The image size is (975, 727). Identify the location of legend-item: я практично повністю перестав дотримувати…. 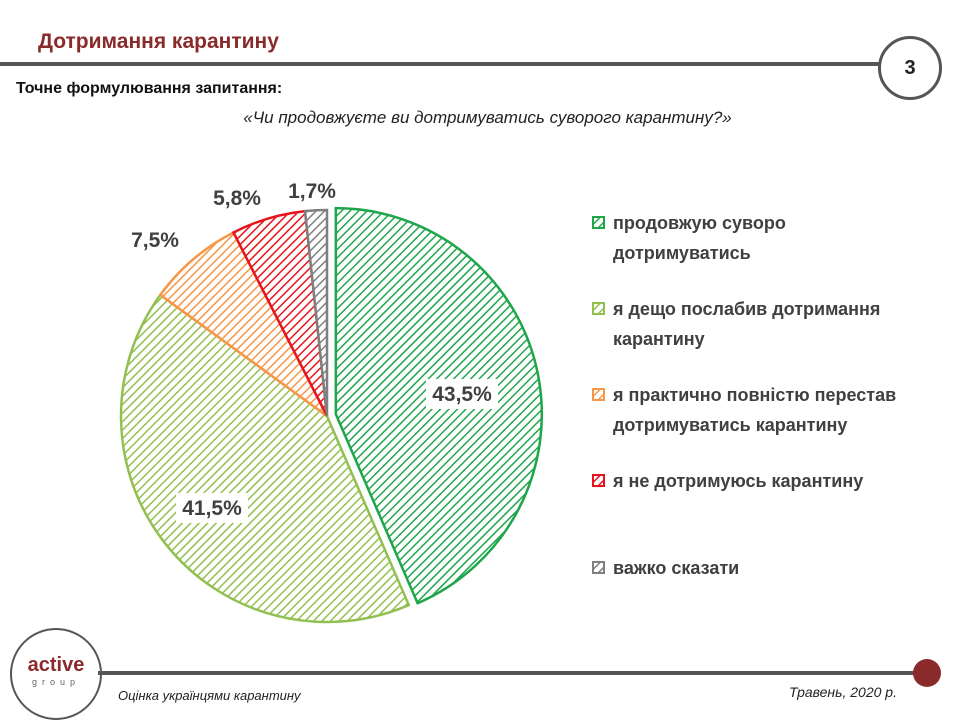
(744, 410).